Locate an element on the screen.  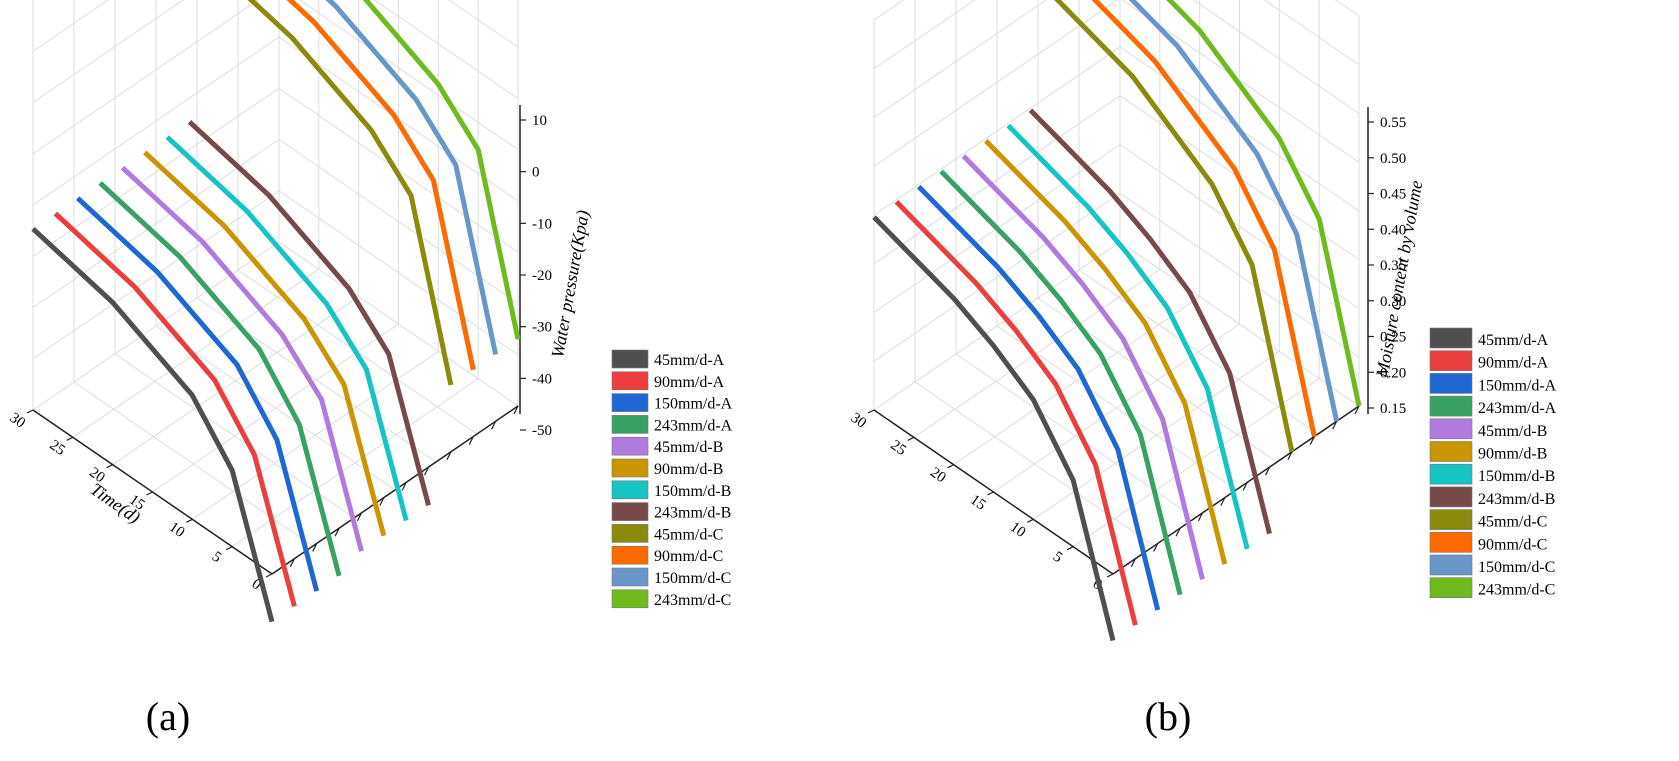
z-axis-label: Moisture content by volume is located at coordinates (1399, 279).